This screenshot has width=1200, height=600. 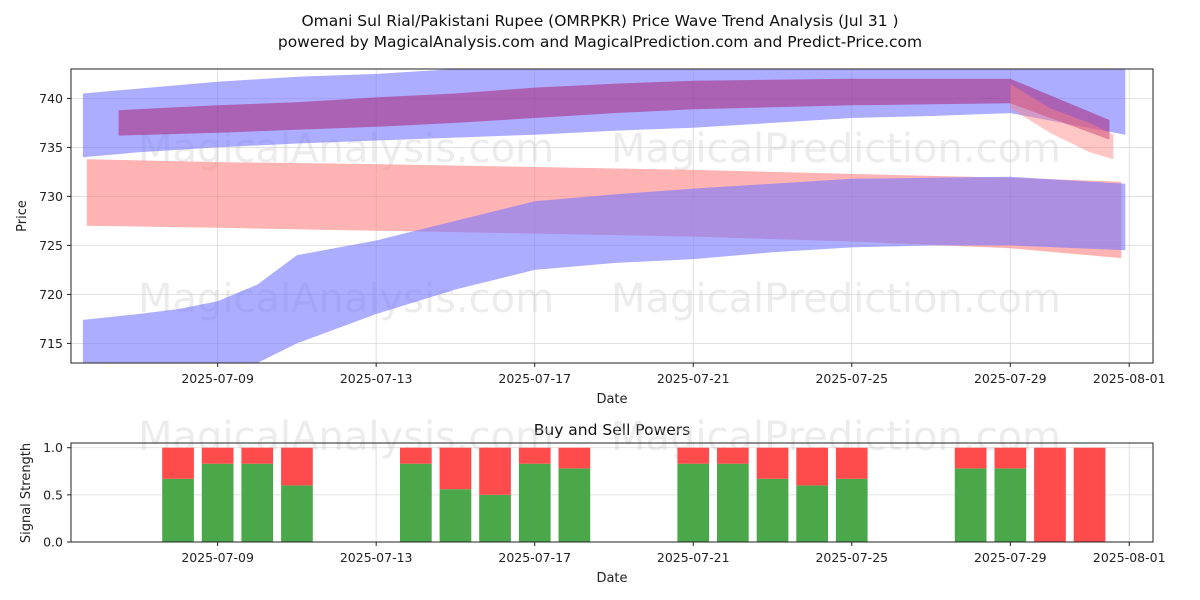 What do you see at coordinates (851, 557) in the screenshot?
I see `sub-x-tick-label: 2025-07-25` at bounding box center [851, 557].